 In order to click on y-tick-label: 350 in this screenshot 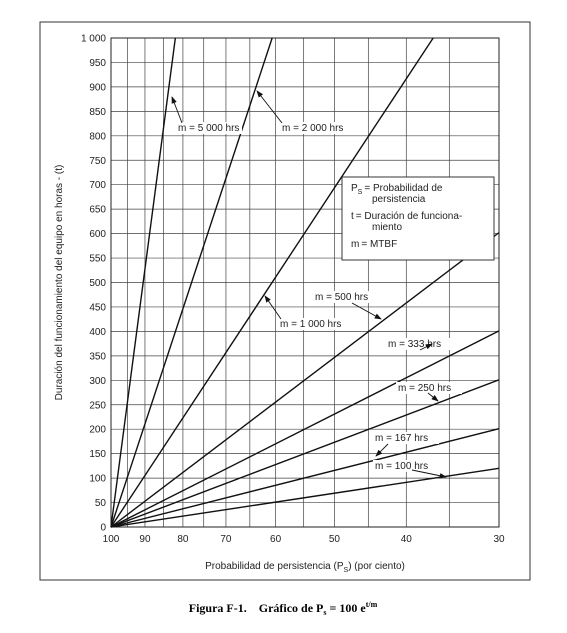, I will do `click(97, 356)`.